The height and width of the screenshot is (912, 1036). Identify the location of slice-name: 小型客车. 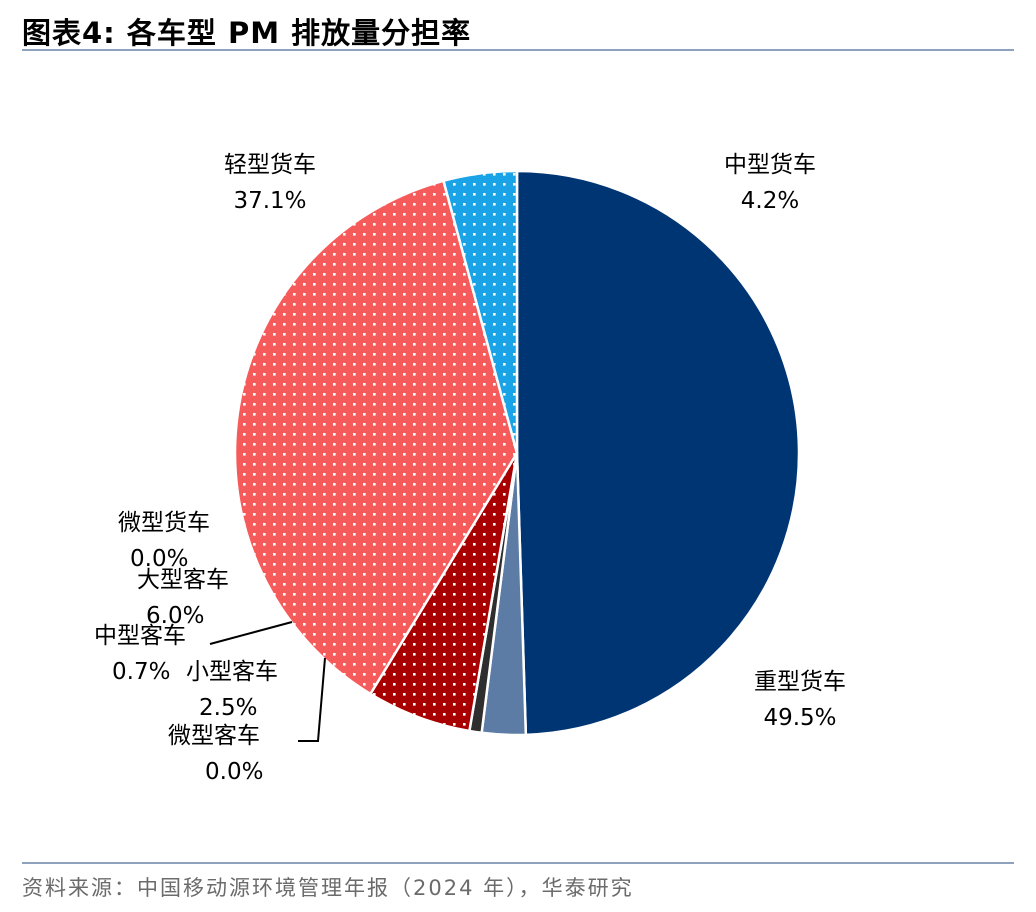
(232, 672).